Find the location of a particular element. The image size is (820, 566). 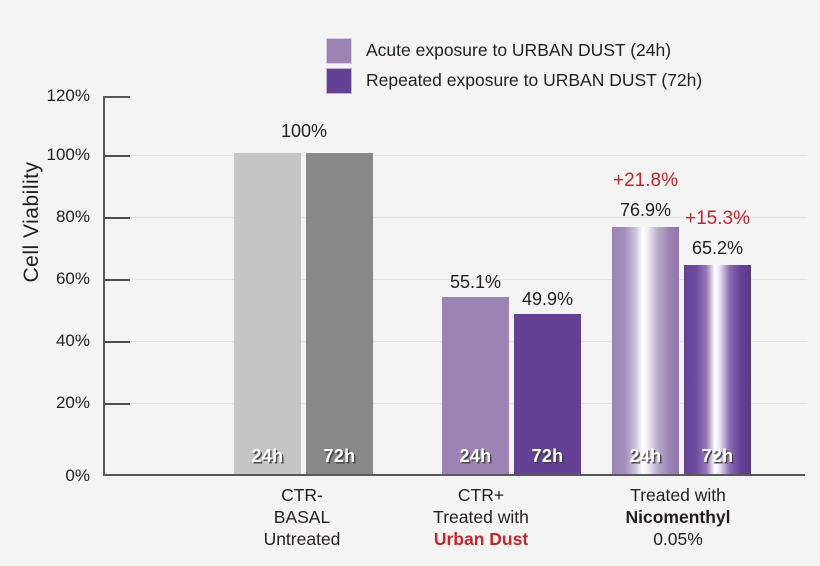

legend-label-acute: Acute exposure to URBAN DUST (24h) is located at coordinates (519, 50).